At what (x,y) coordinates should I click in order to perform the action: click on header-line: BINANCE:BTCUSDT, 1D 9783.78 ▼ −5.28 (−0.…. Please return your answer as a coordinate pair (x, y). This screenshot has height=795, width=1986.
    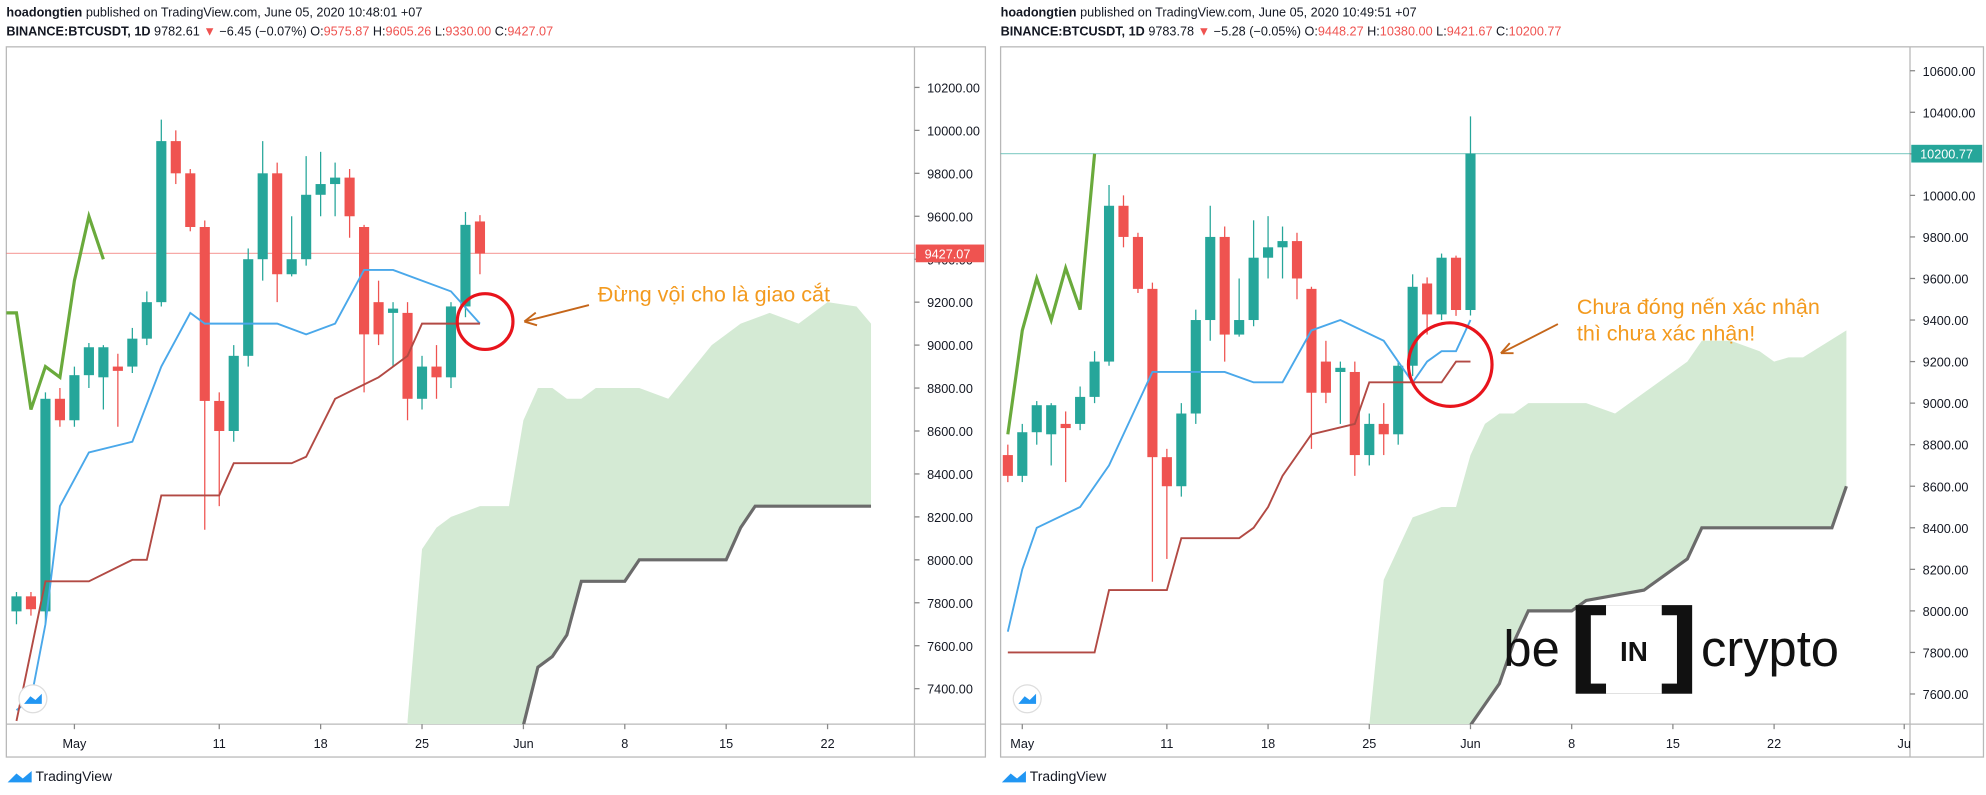
    Looking at the image, I should click on (1281, 31).